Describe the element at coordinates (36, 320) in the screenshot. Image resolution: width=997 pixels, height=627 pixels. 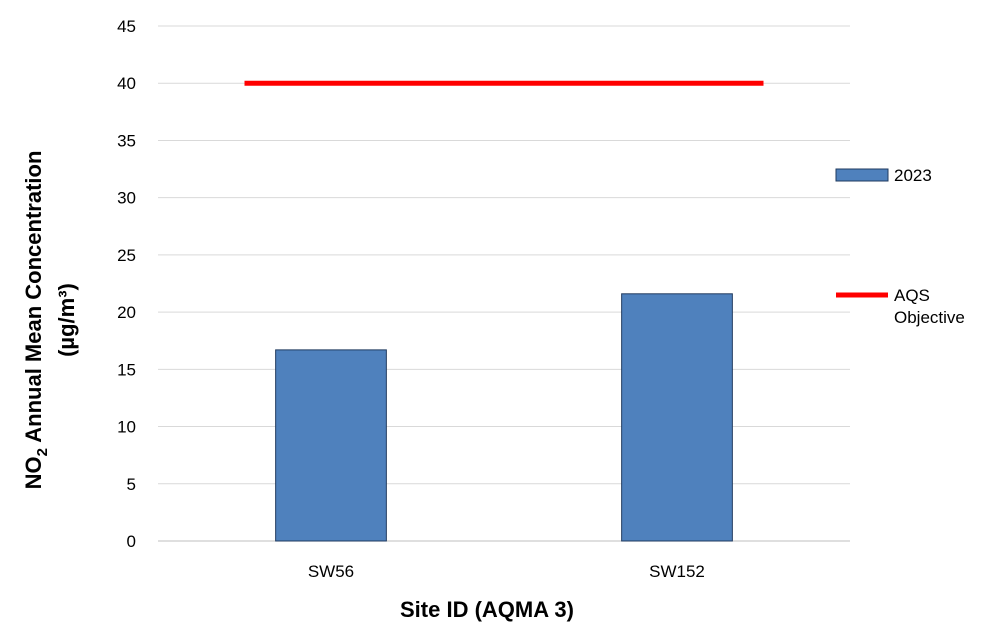
I see `y-axis-title-line1: NO2 Annual Mean Concentration` at that location.